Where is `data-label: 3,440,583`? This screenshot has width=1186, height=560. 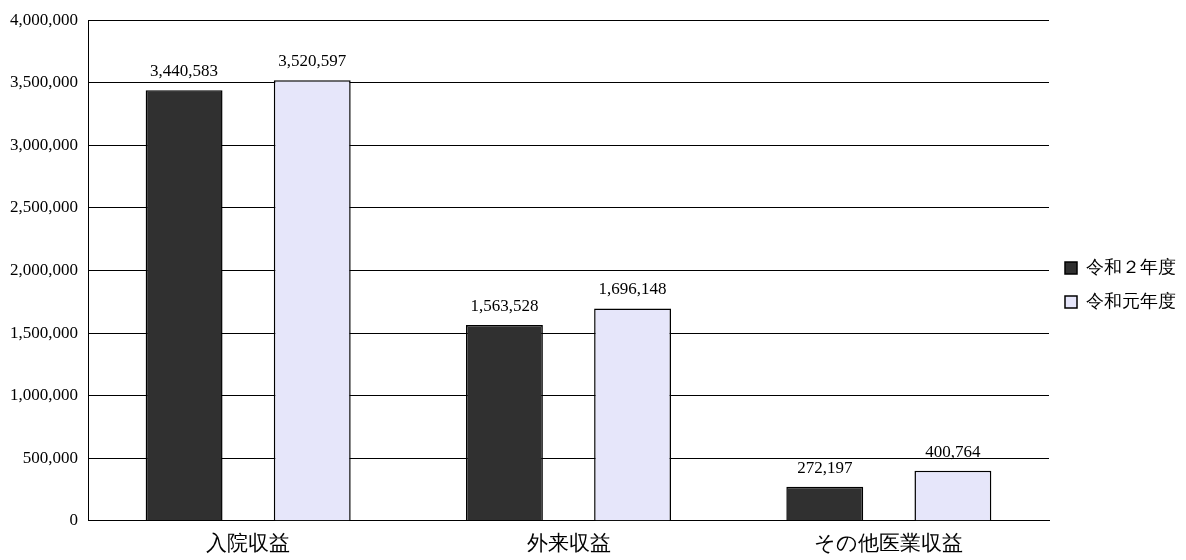
data-label: 3,440,583 is located at coordinates (184, 71).